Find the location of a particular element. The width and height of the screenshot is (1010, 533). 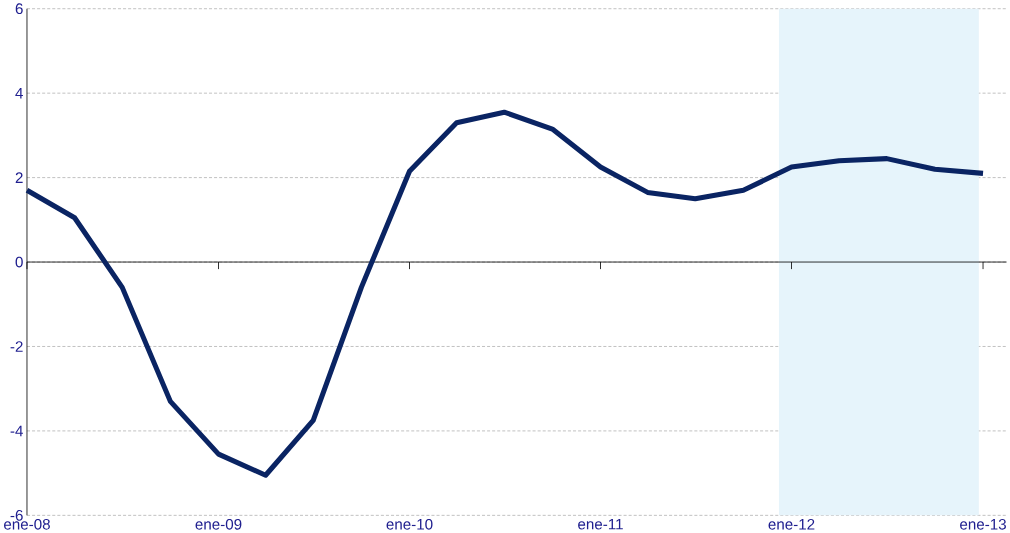

x-tick-label: ene-11 is located at coordinates (600, 524).